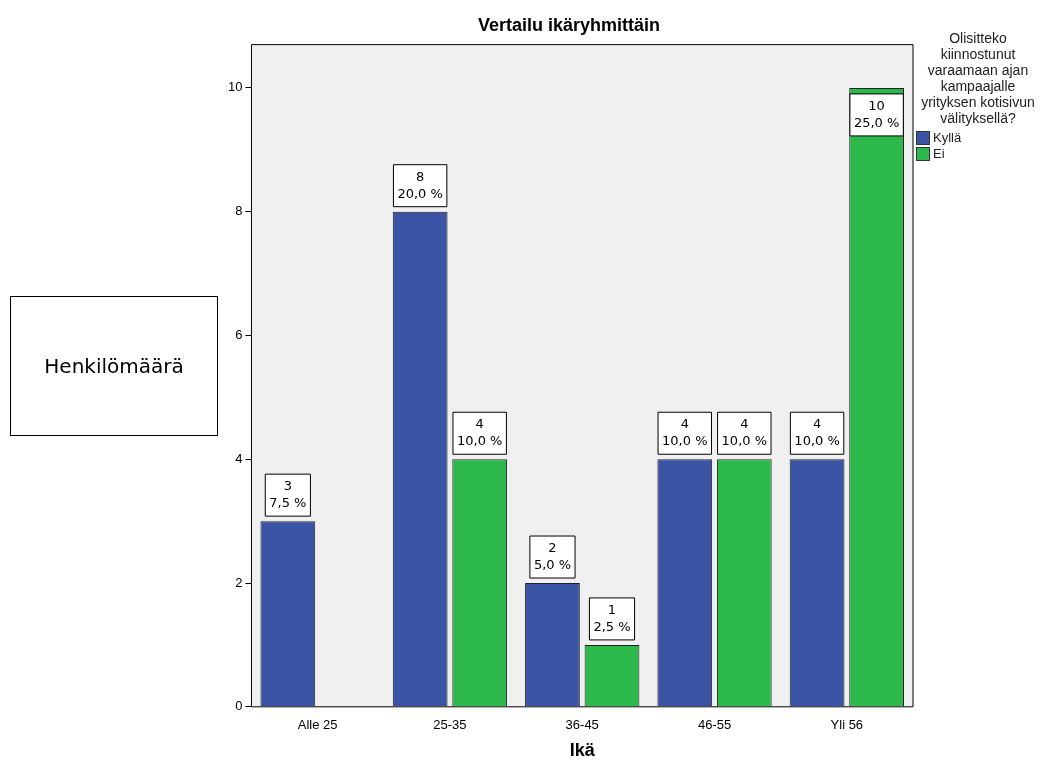 Image resolution: width=1043 pixels, height=771 pixels. Describe the element at coordinates (939, 154) in the screenshot. I see `legend-label: Ei` at that location.